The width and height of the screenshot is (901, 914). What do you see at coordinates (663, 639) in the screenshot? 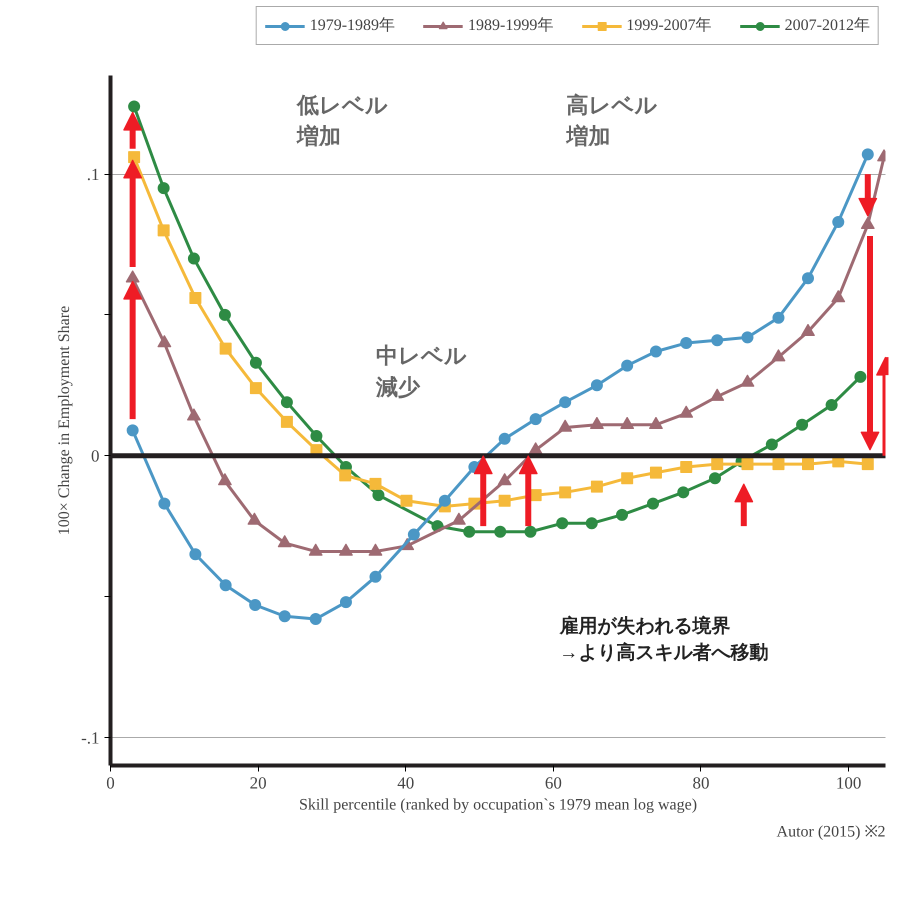
I see `annotation: 雇用が失われる境界→より高スキル者へ移動` at bounding box center [663, 639].